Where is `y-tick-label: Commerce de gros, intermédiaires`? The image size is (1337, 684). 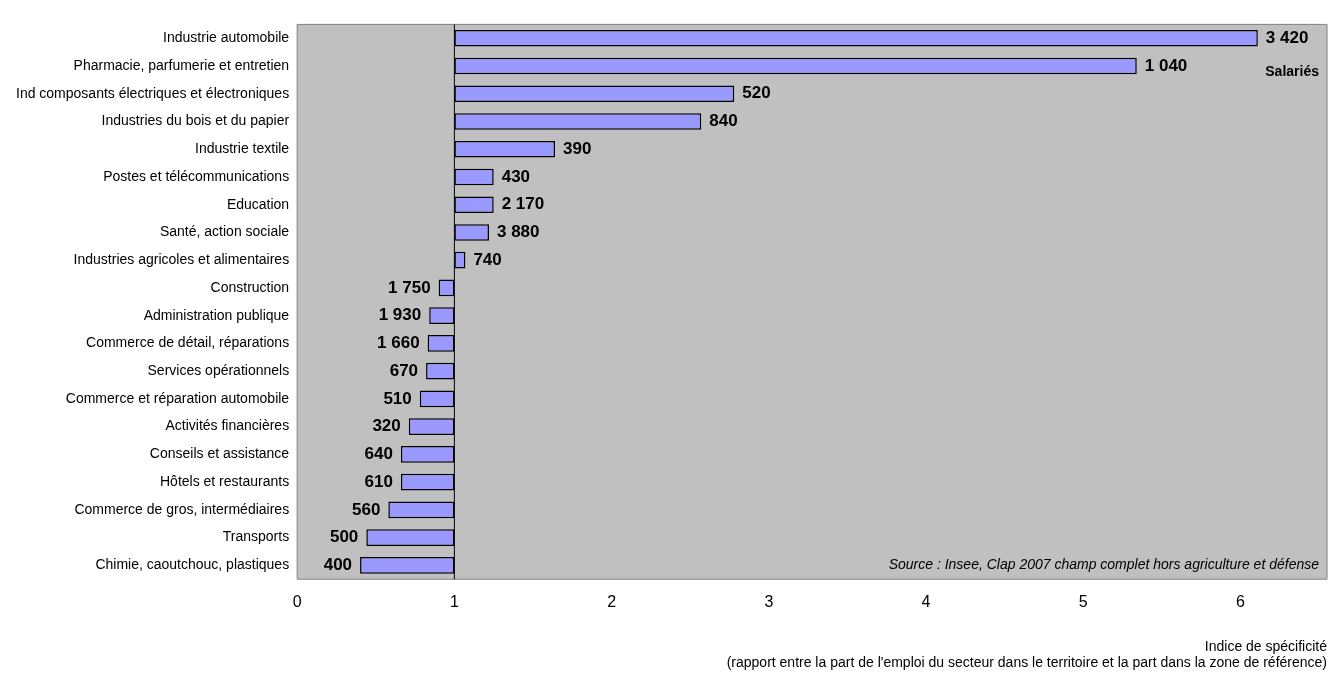
y-tick-label: Commerce de gros, intermédiaires is located at coordinates (182, 508).